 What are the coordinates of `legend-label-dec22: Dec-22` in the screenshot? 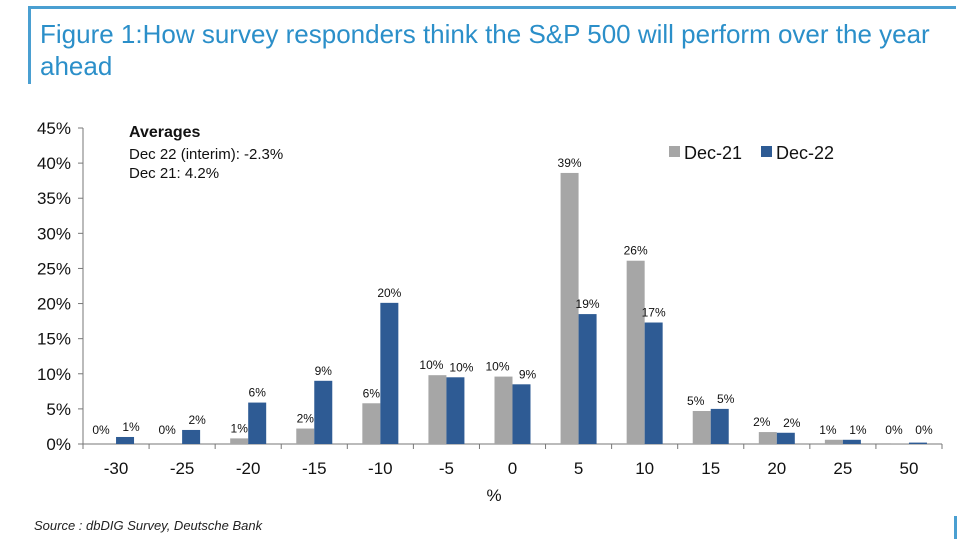 It's located at (805, 153).